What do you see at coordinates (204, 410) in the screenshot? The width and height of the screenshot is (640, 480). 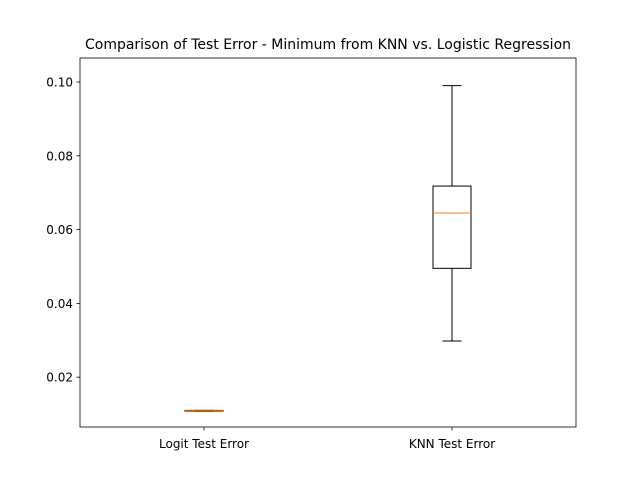 I see `box-logit` at bounding box center [204, 410].